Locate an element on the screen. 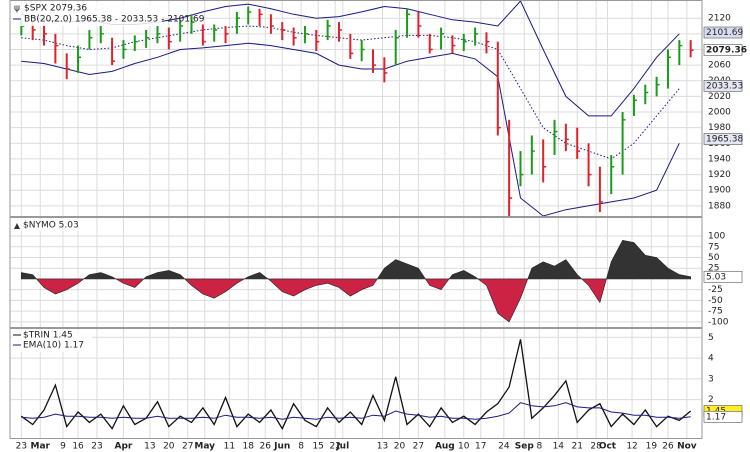  x-tick-label: 15 is located at coordinates (317, 447).